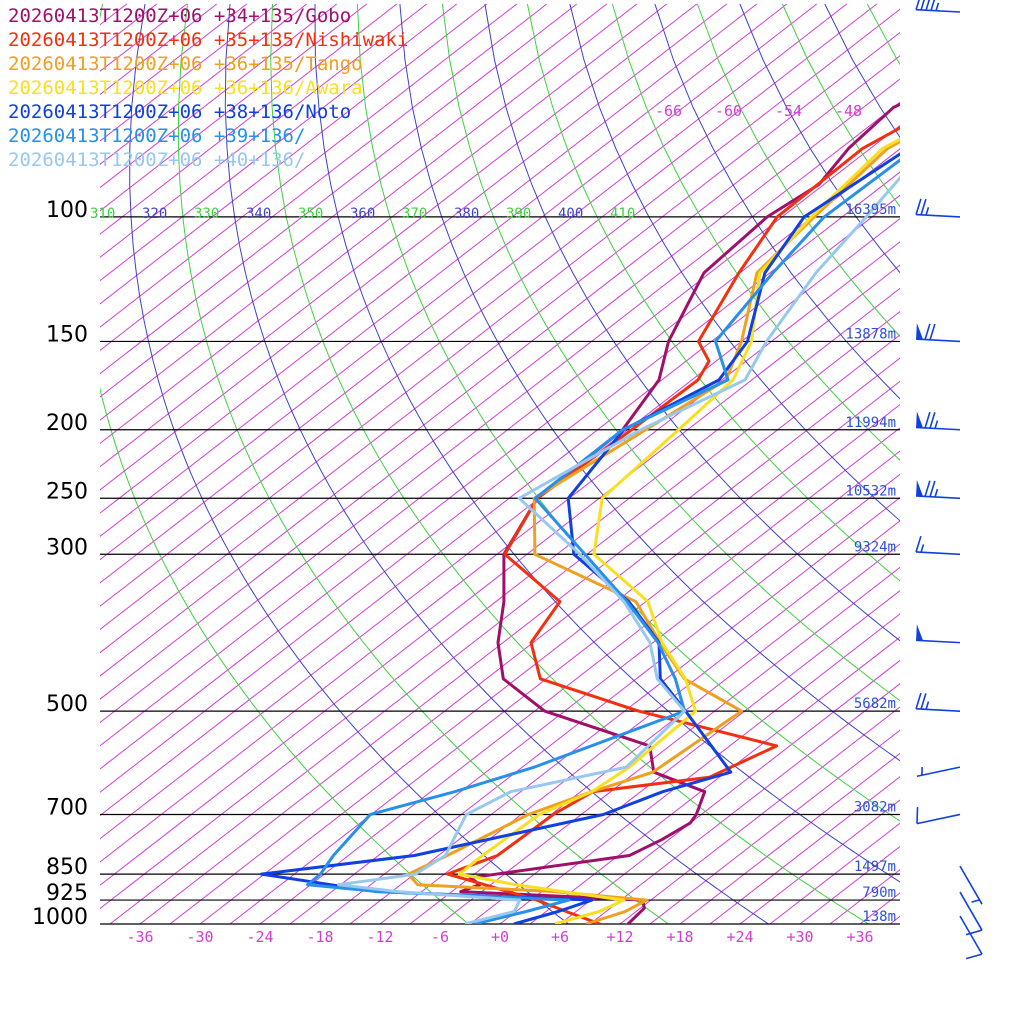 This screenshot has height=1024, width=1024. What do you see at coordinates (440, 937) in the screenshot?
I see `temperature-tick-label: -6` at bounding box center [440, 937].